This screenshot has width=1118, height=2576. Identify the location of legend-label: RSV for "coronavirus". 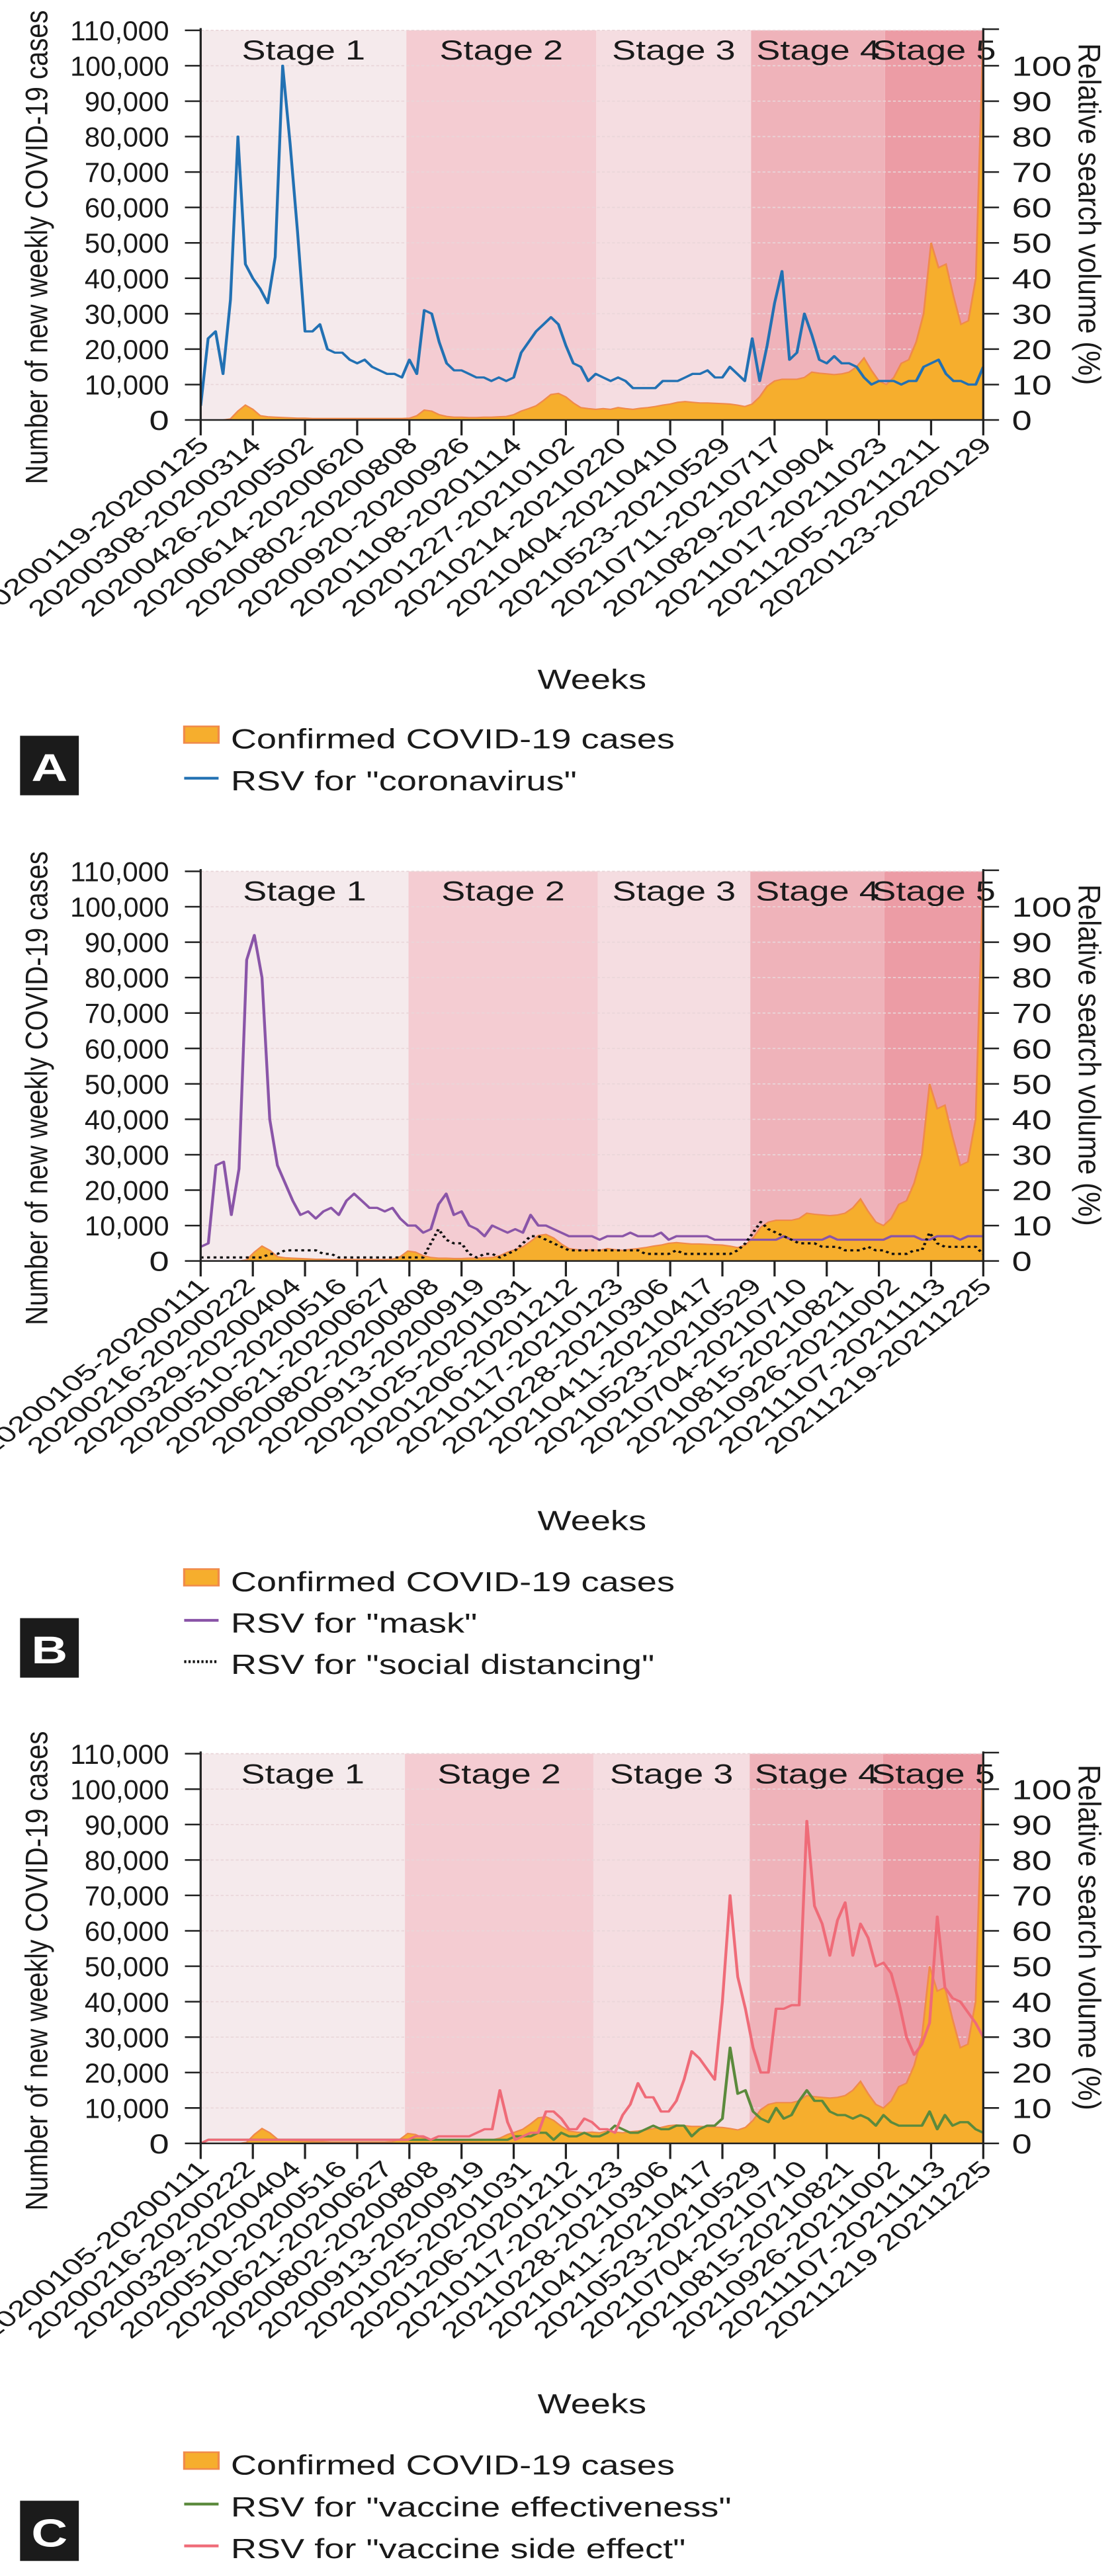
(404, 781).